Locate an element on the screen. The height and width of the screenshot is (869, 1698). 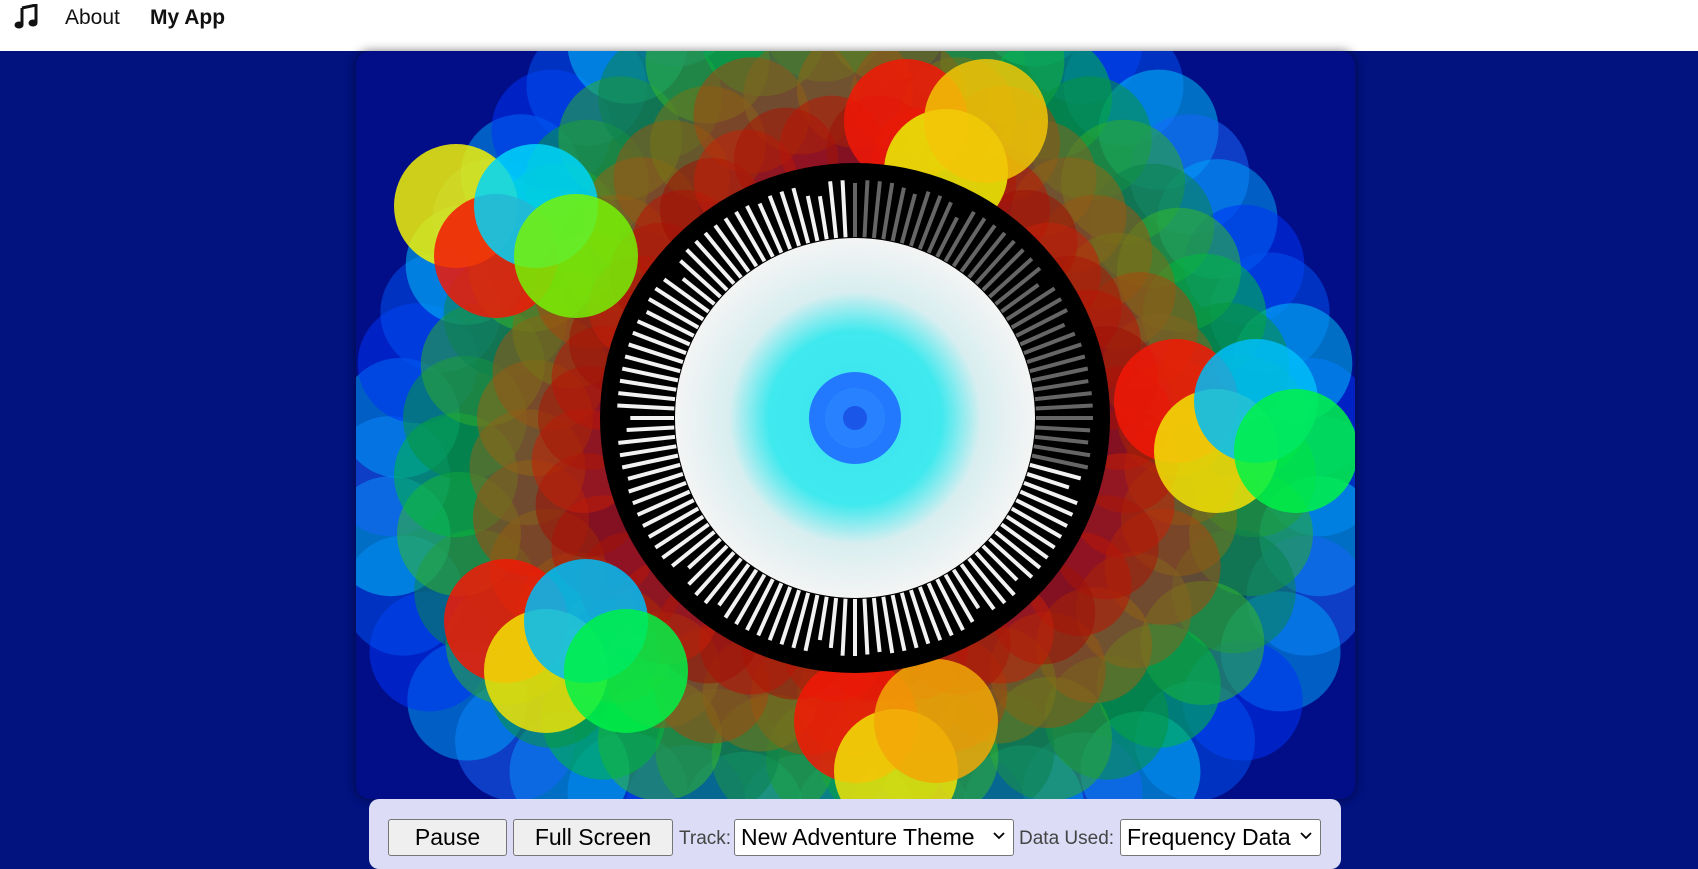
data-used-select-value: Frequency Data is located at coordinates (1209, 837).